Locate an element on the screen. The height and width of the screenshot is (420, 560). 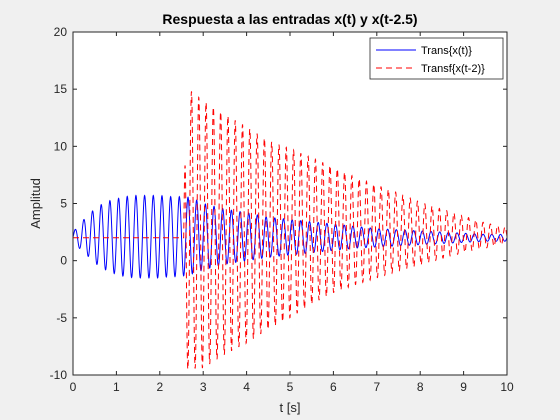
y-axis-label: Amplitud is located at coordinates (35, 203).